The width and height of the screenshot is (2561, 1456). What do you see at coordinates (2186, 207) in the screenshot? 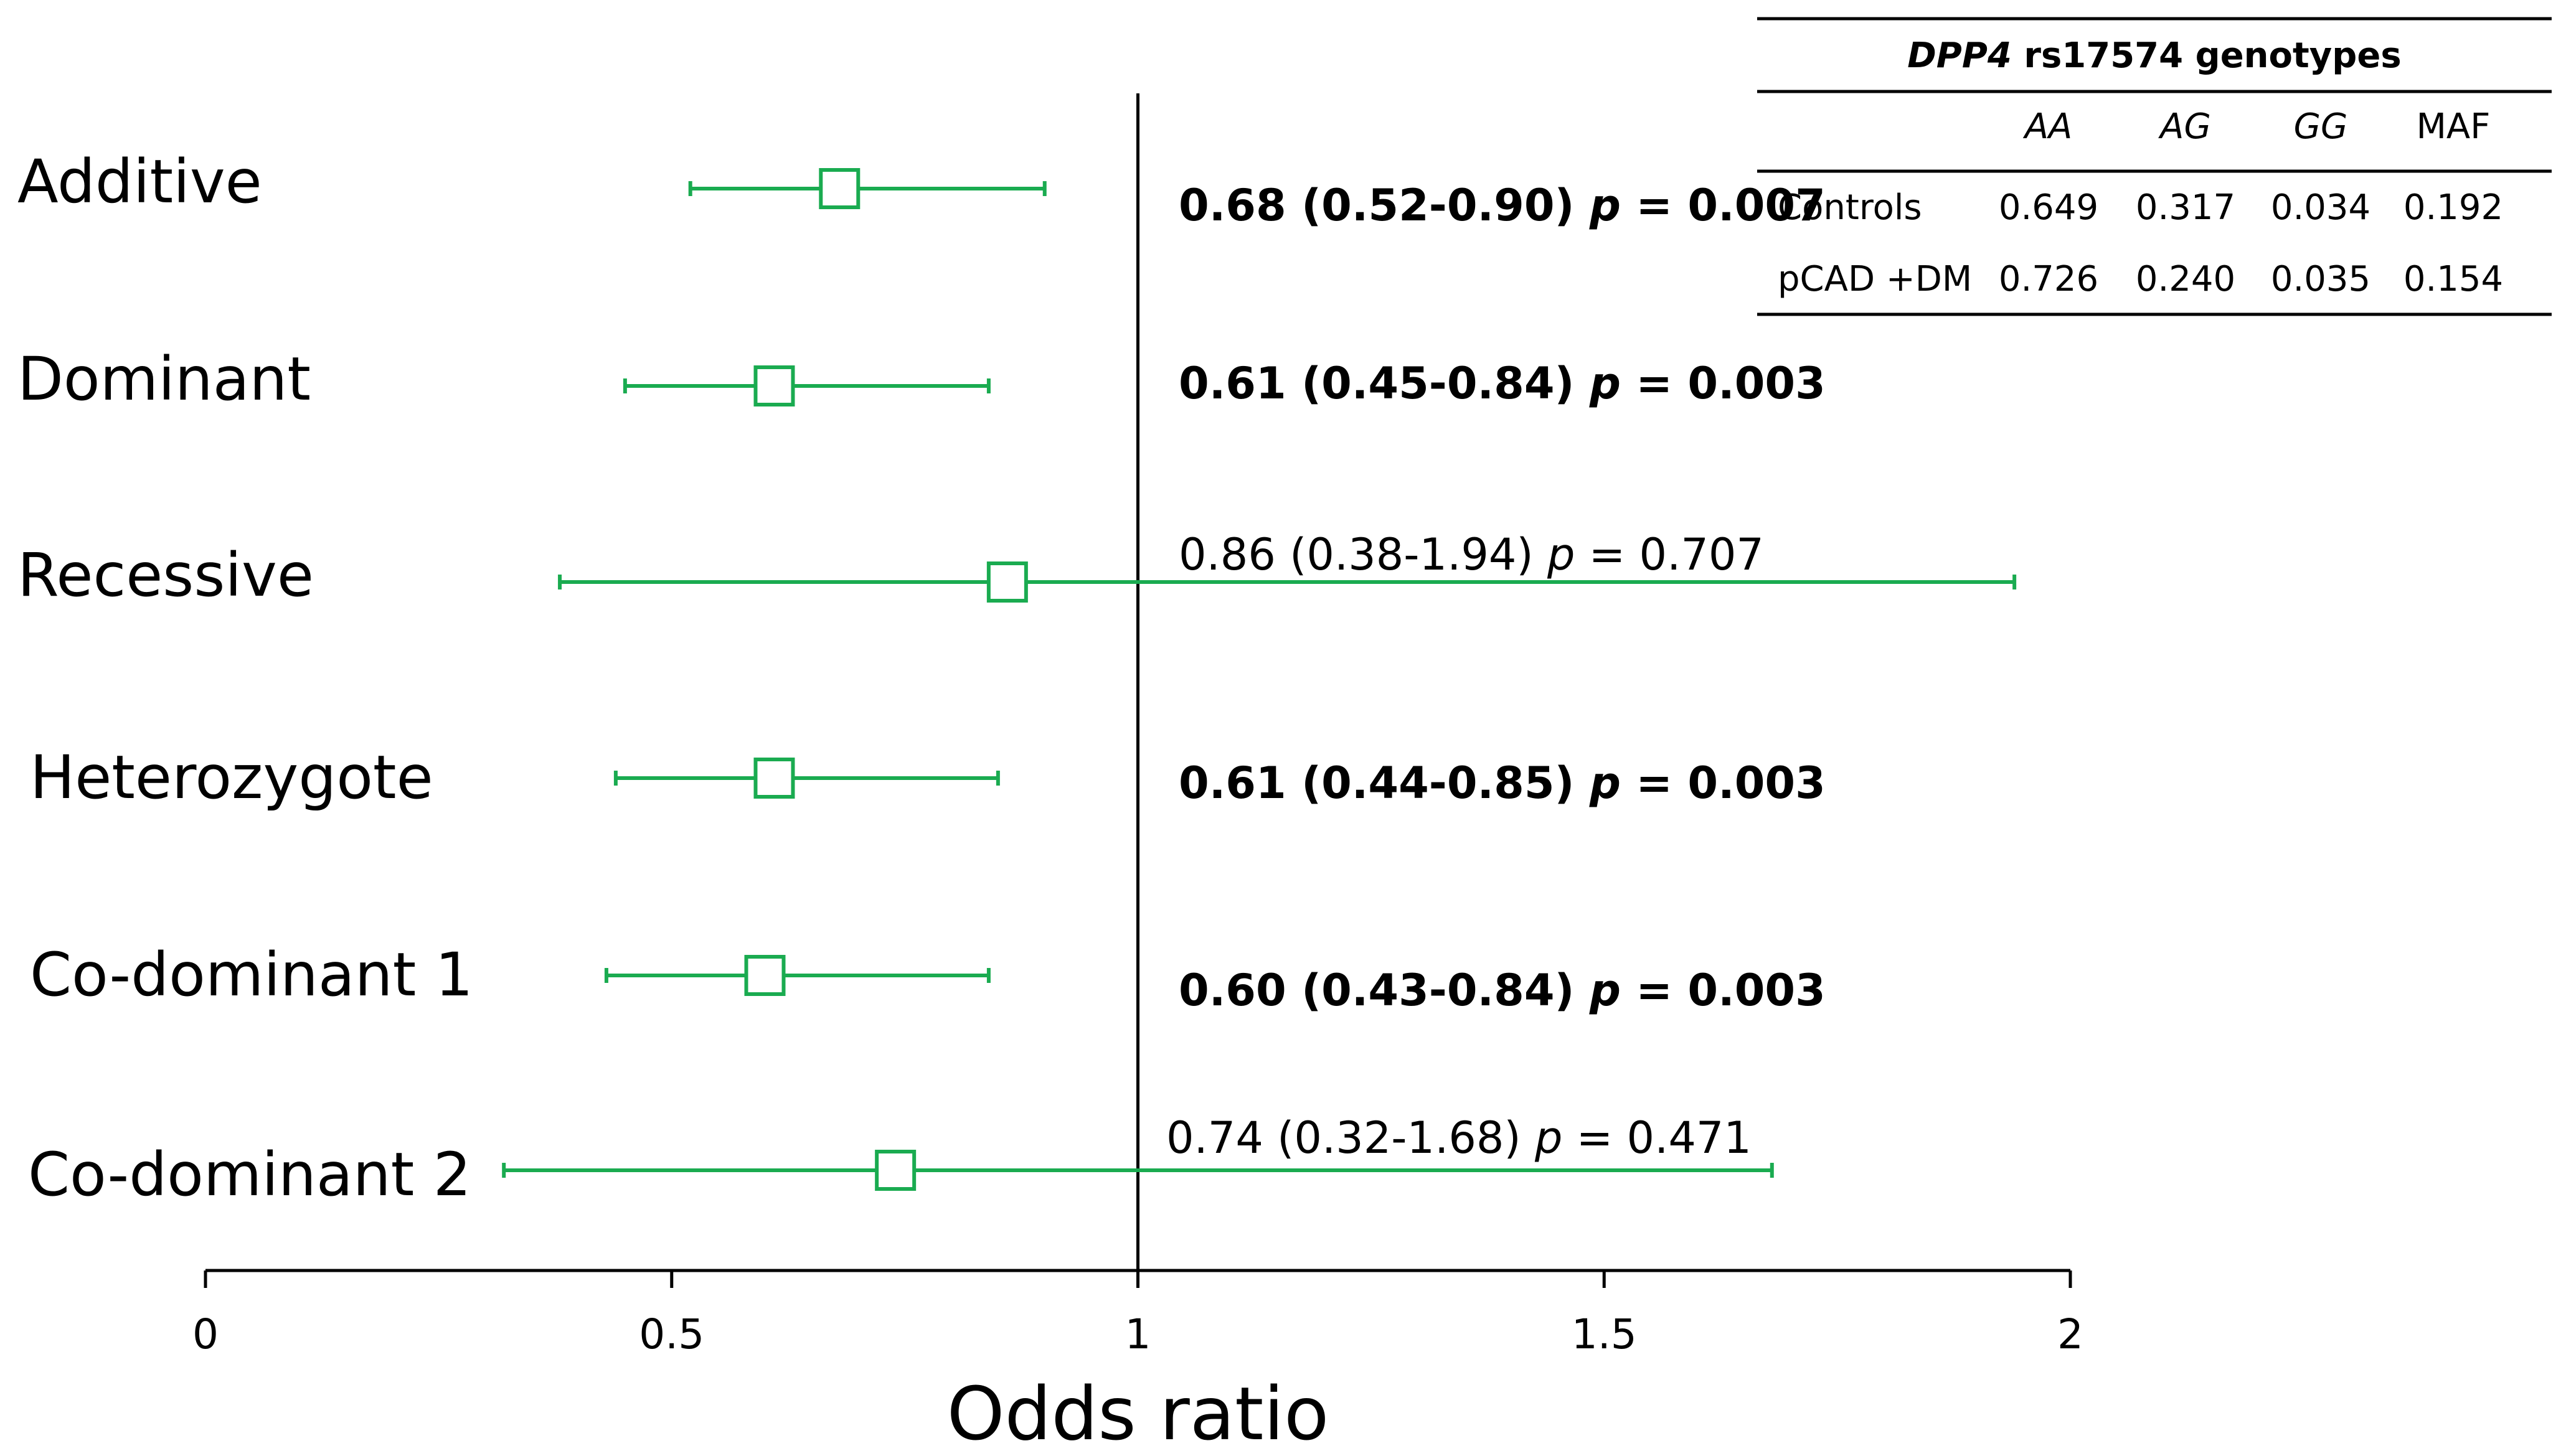
I see `table-cell: 0.317` at bounding box center [2186, 207].